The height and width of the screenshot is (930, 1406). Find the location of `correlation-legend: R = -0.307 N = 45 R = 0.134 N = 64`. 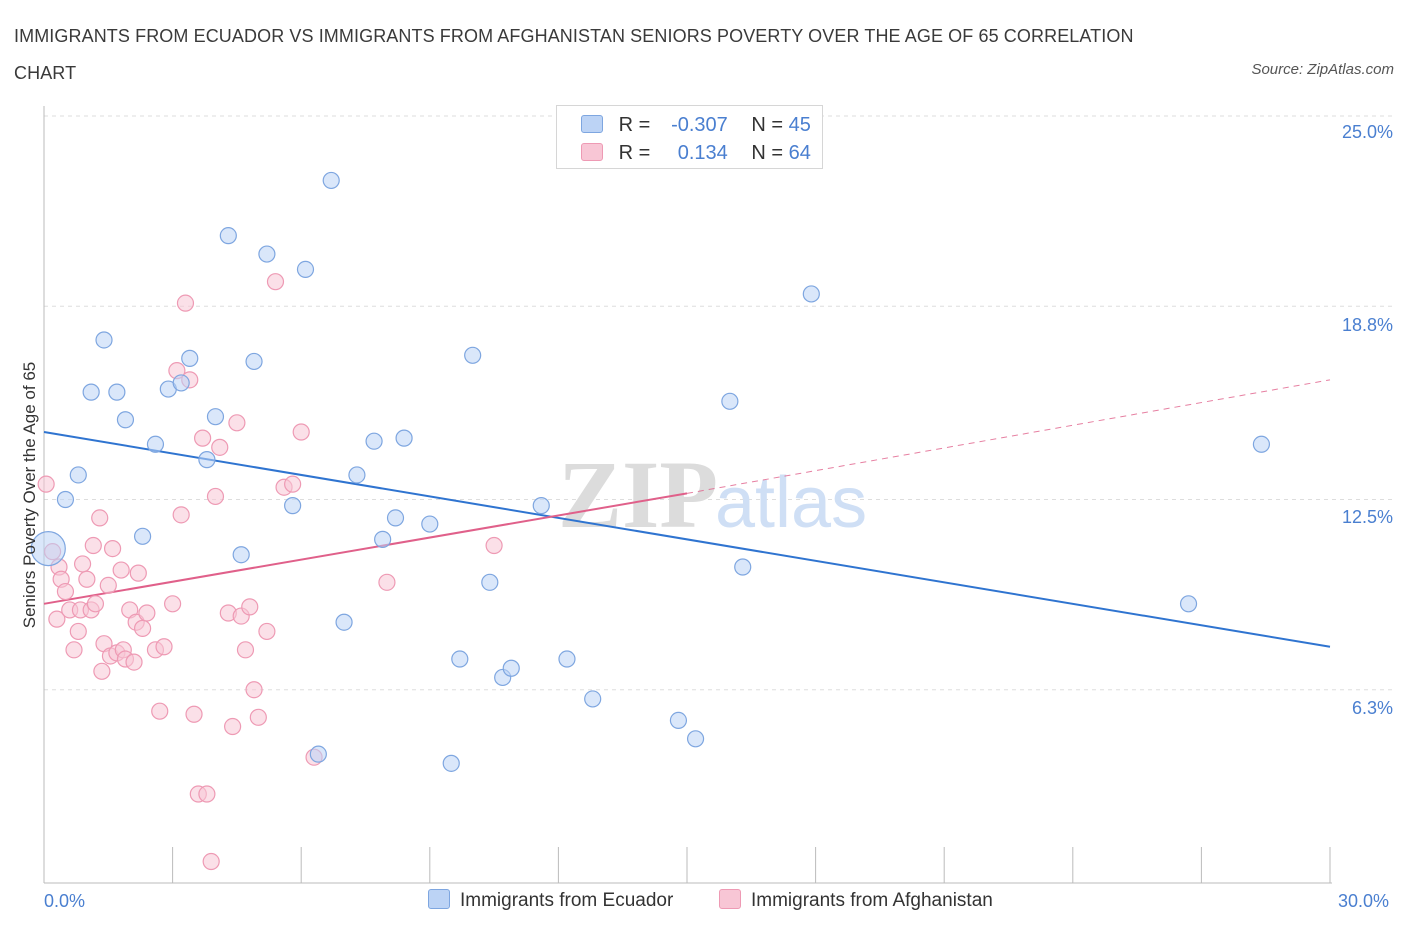

correlation-legend: R = -0.307 N = 45 R = 0.134 N = 64 is located at coordinates (689, 137).